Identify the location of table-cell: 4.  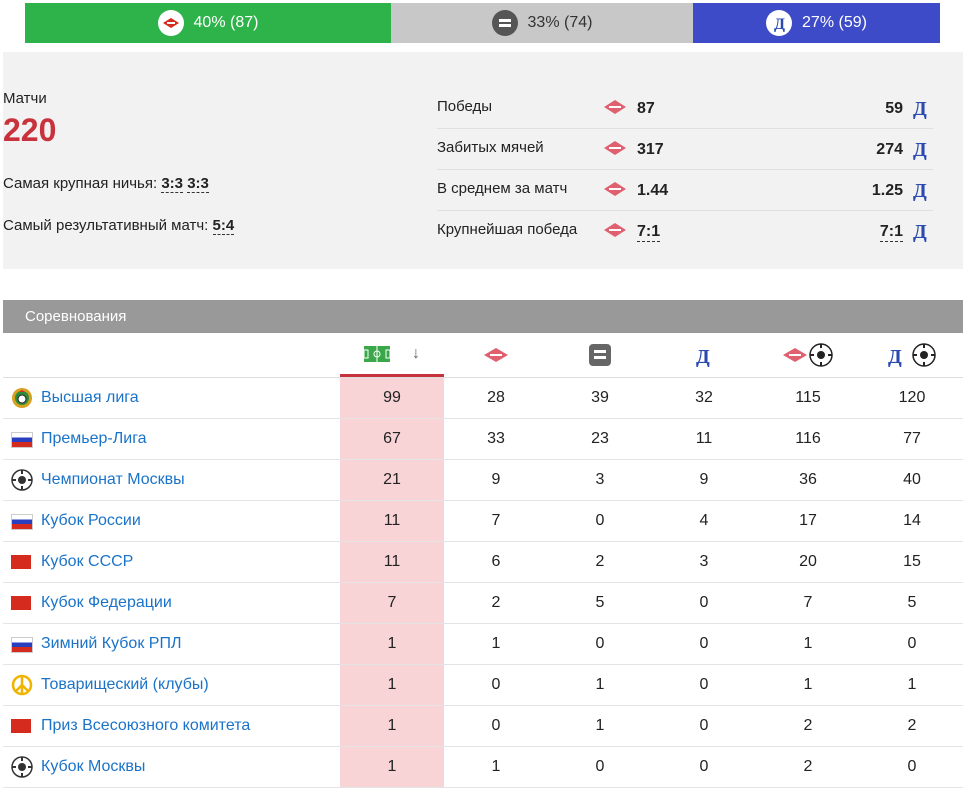
(704, 520).